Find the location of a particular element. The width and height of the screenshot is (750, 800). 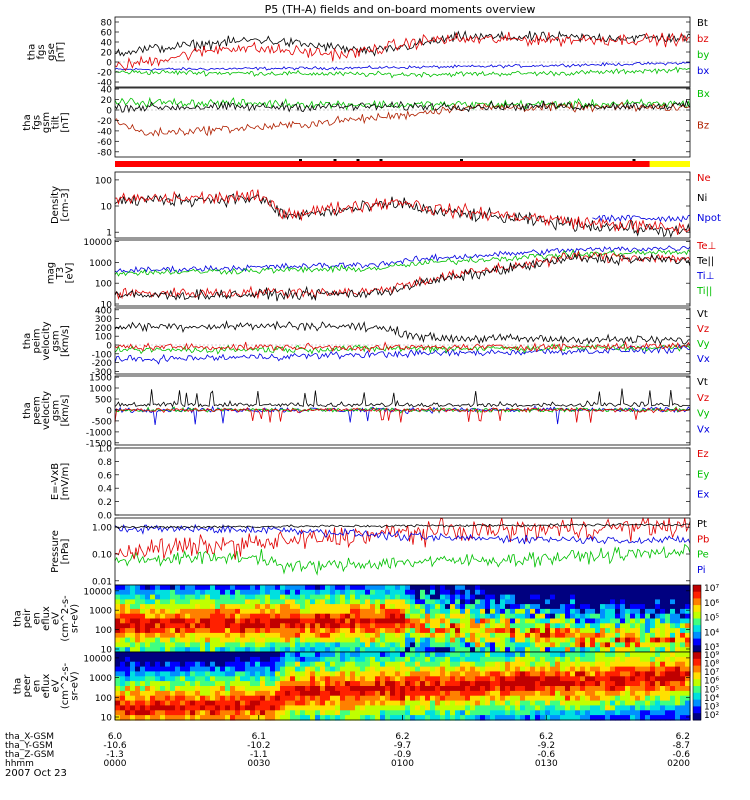

mode-bar-slow is located at coordinates (669, 164).